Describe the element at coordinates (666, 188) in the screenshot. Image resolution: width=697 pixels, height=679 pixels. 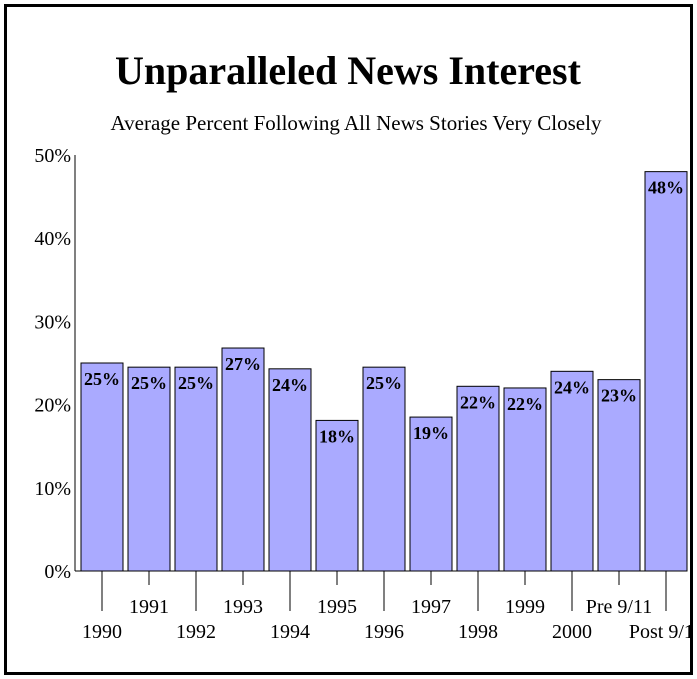
I see `data-label: 48%` at that location.